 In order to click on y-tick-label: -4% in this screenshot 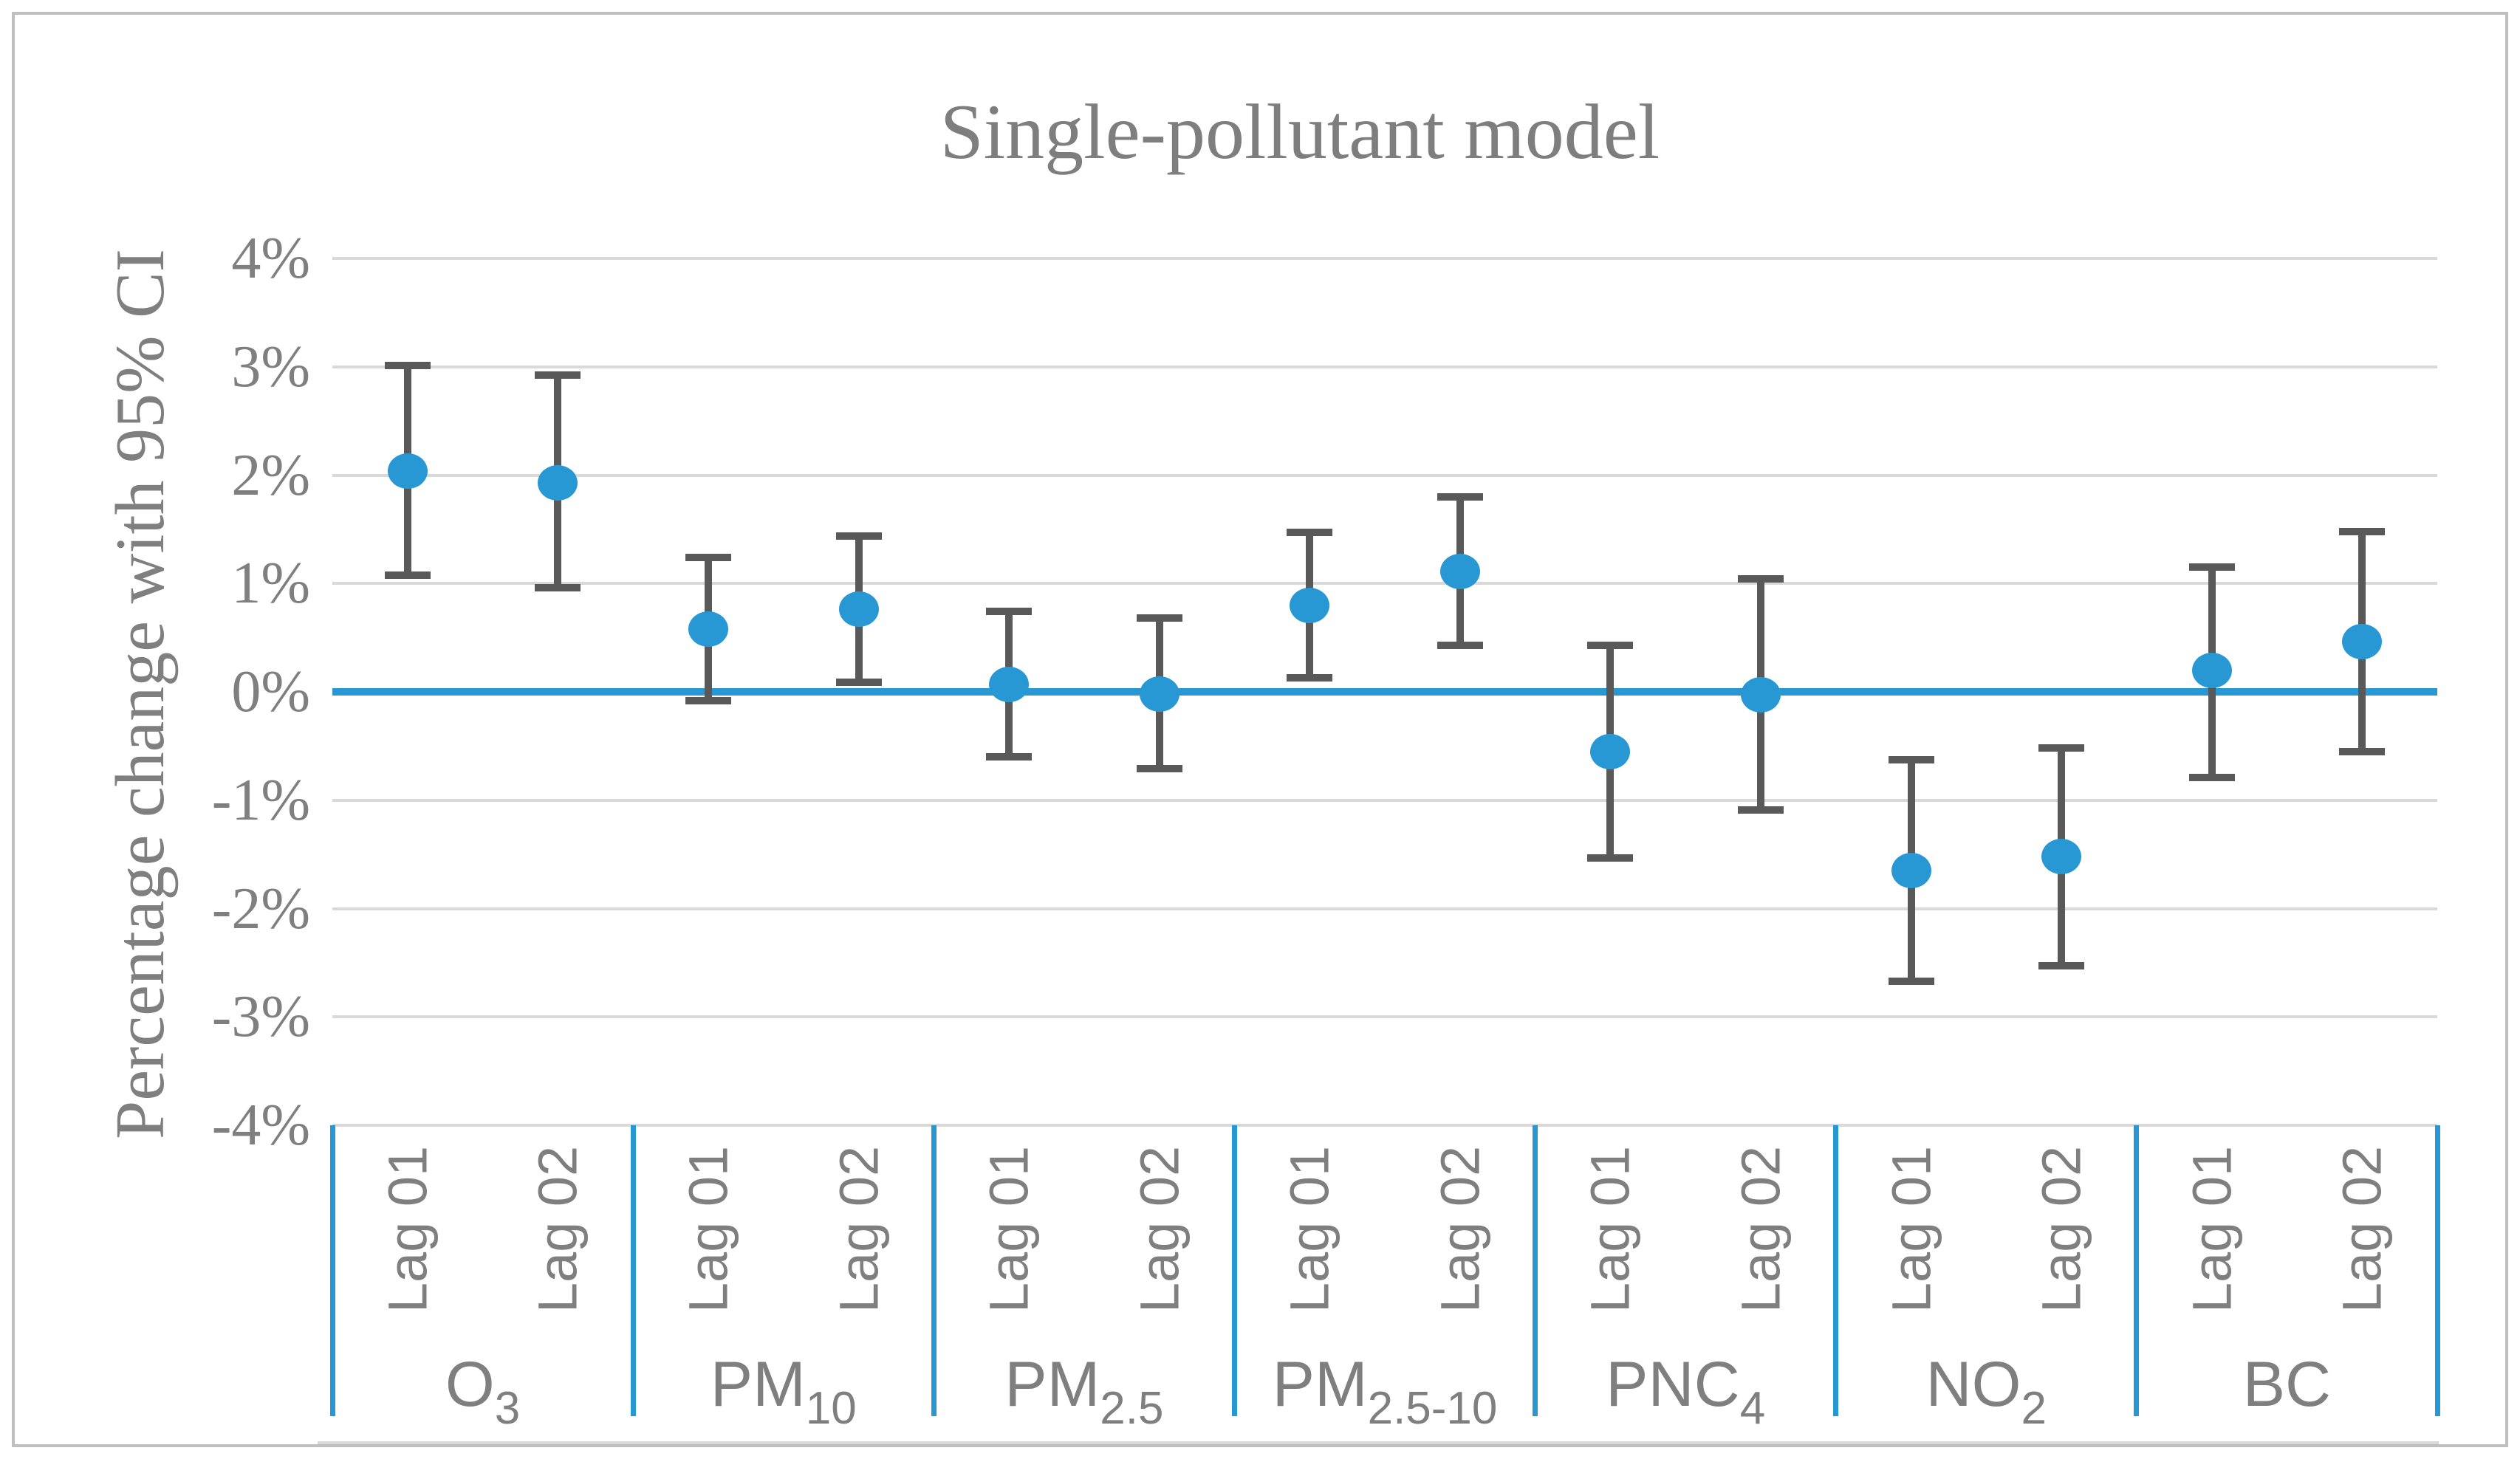, I will do `click(260, 1125)`.